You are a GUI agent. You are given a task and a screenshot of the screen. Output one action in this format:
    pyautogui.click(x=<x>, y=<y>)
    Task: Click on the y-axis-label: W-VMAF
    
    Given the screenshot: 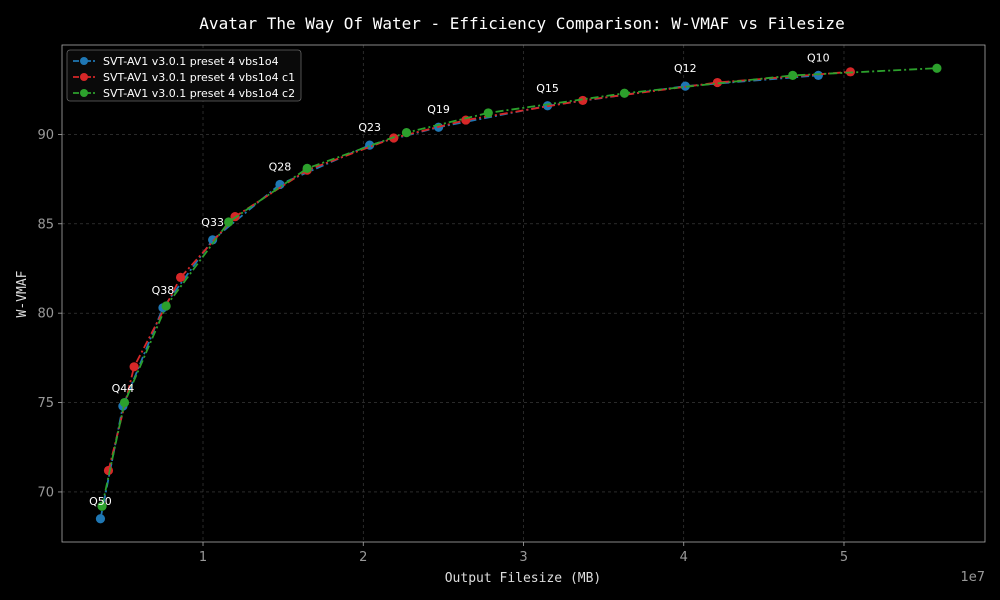 What is the action you would take?
    pyautogui.click(x=22, y=293)
    